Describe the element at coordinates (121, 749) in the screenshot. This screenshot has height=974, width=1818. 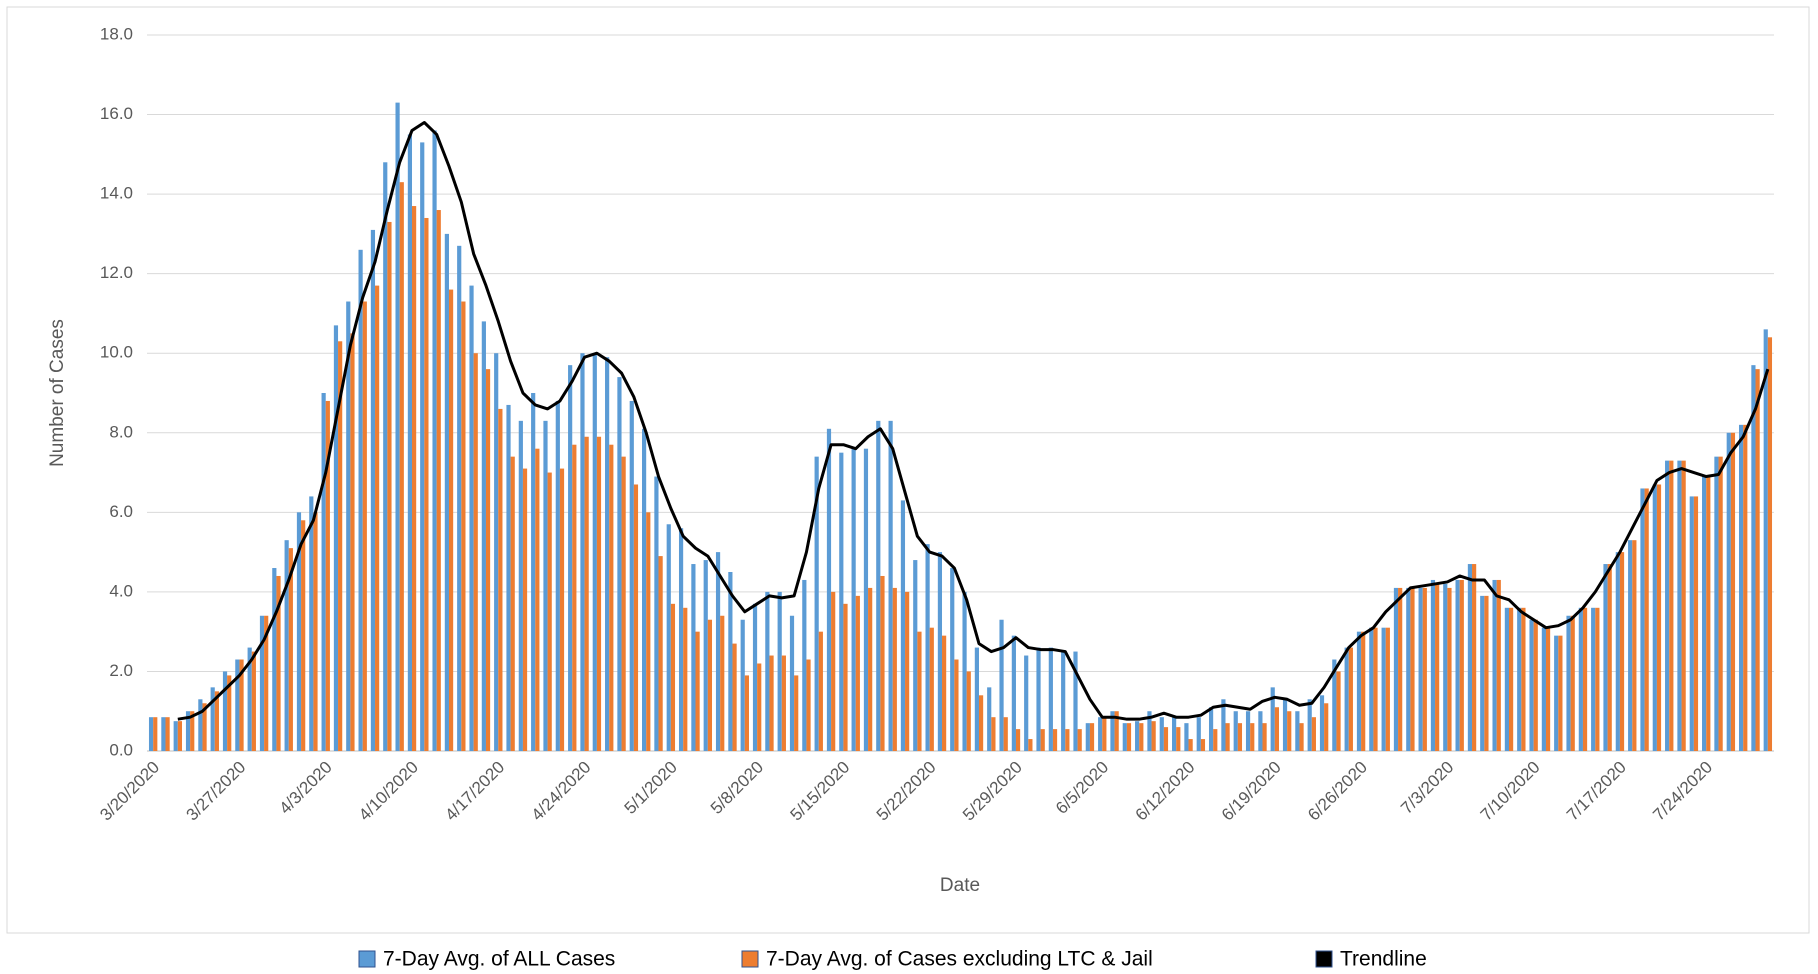
I see `y-tick-label: 0.0` at that location.